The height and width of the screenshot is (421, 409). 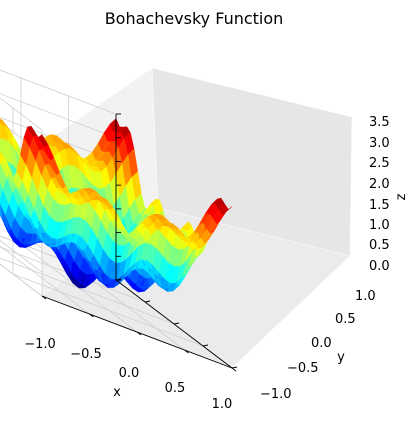 What do you see at coordinates (276, 394) in the screenshot?
I see `y-tick-label: −1.0` at bounding box center [276, 394].